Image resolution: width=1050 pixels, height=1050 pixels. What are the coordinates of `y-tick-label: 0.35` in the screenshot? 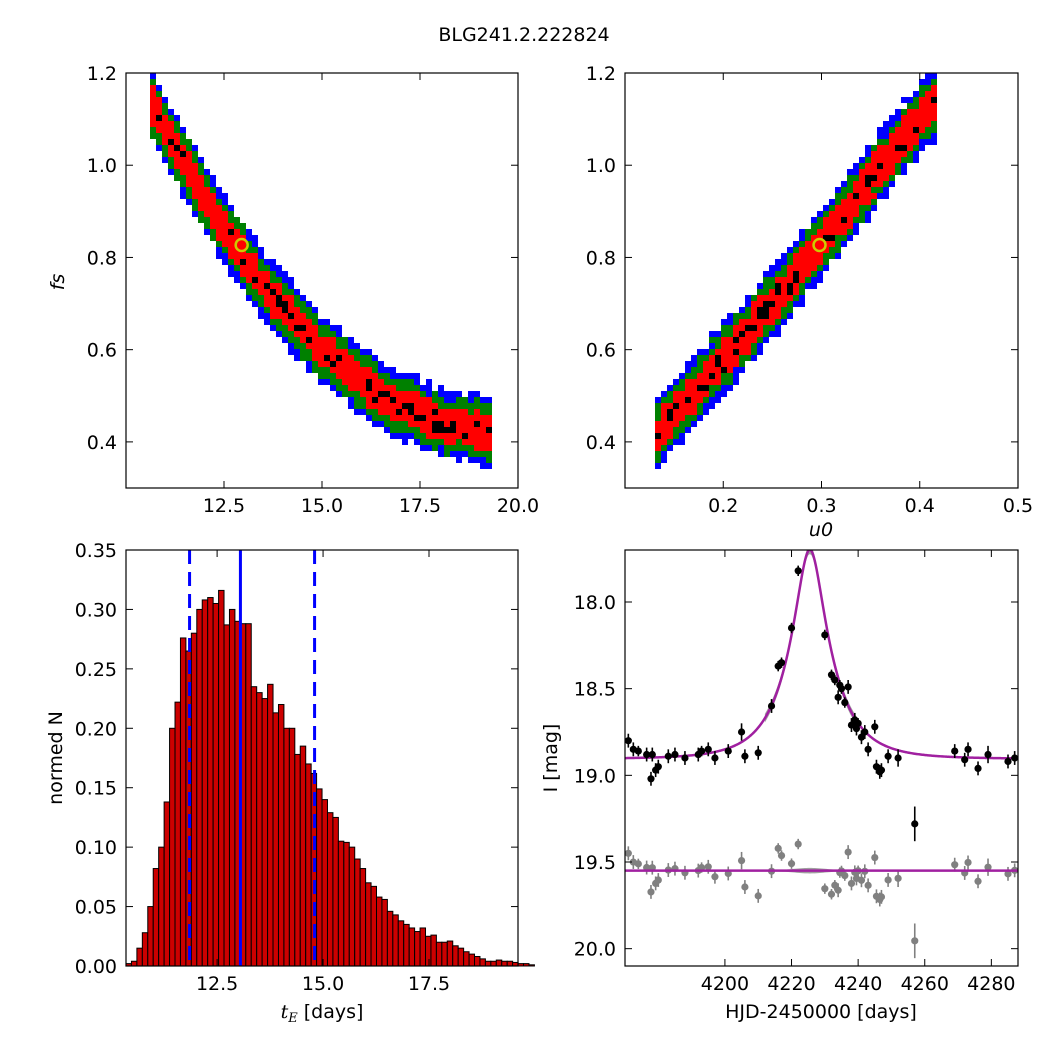 It's located at (96, 551).